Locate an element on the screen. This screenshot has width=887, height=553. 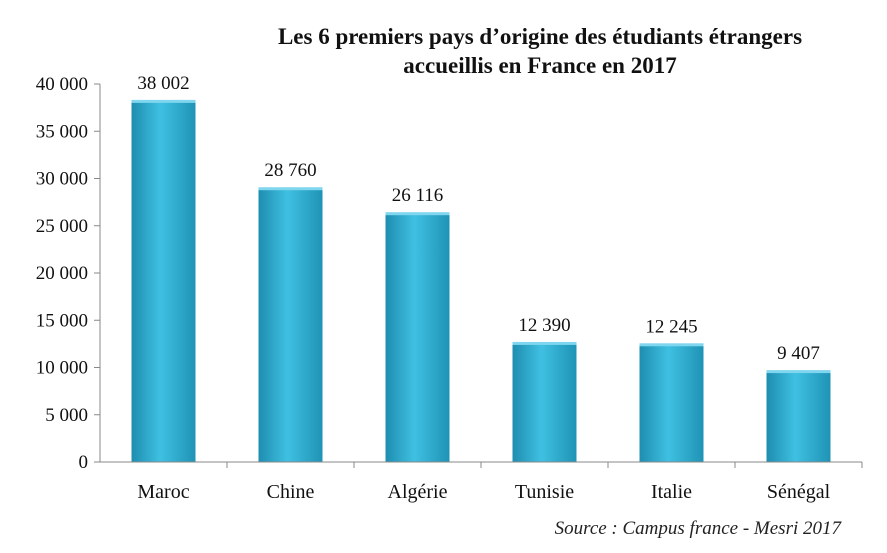
data-label: 9 407 is located at coordinates (798, 353).